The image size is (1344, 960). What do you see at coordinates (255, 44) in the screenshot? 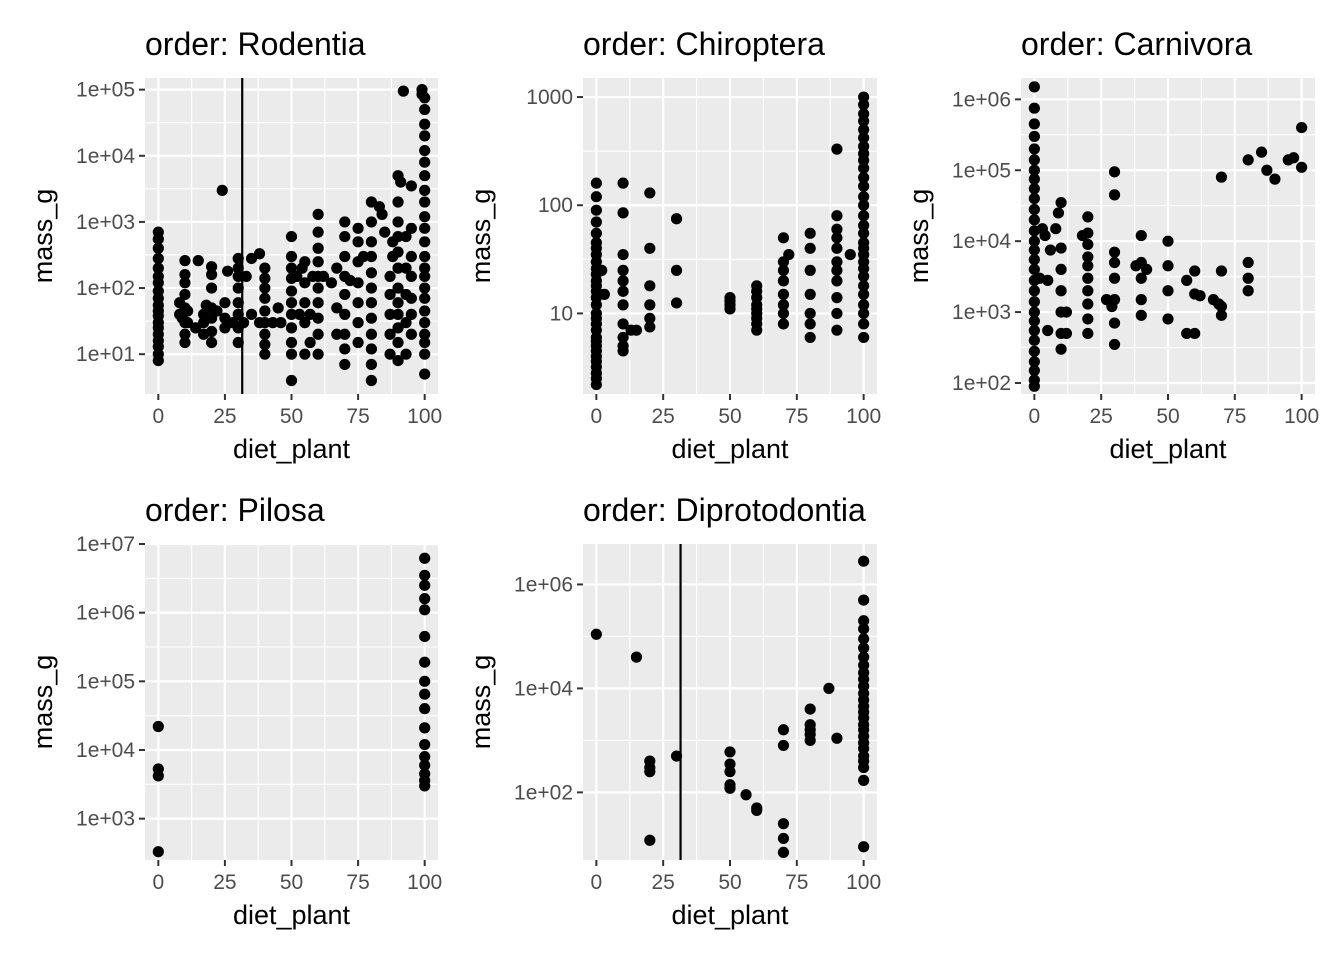
I see `panel-title: order: Rodentia` at bounding box center [255, 44].